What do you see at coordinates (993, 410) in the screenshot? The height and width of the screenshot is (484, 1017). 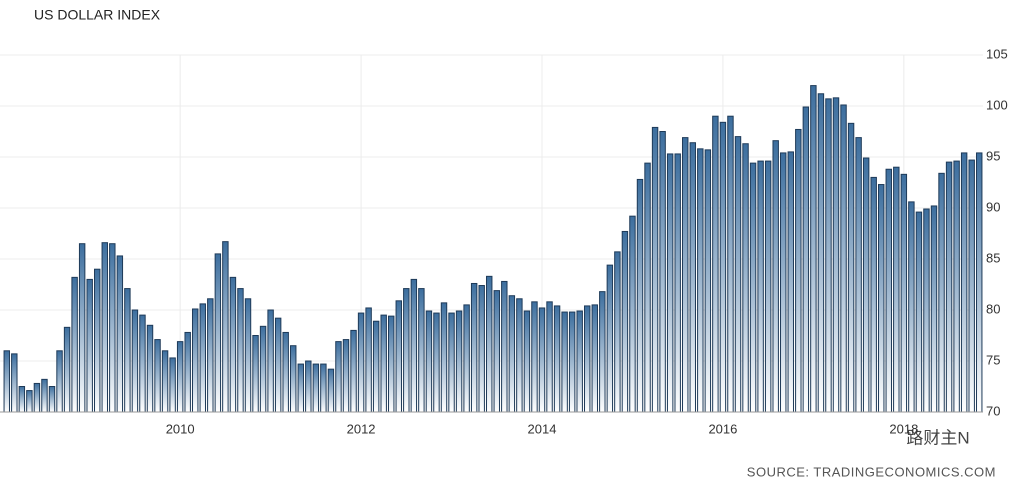 I see `y-tick-label: 70` at bounding box center [993, 410].